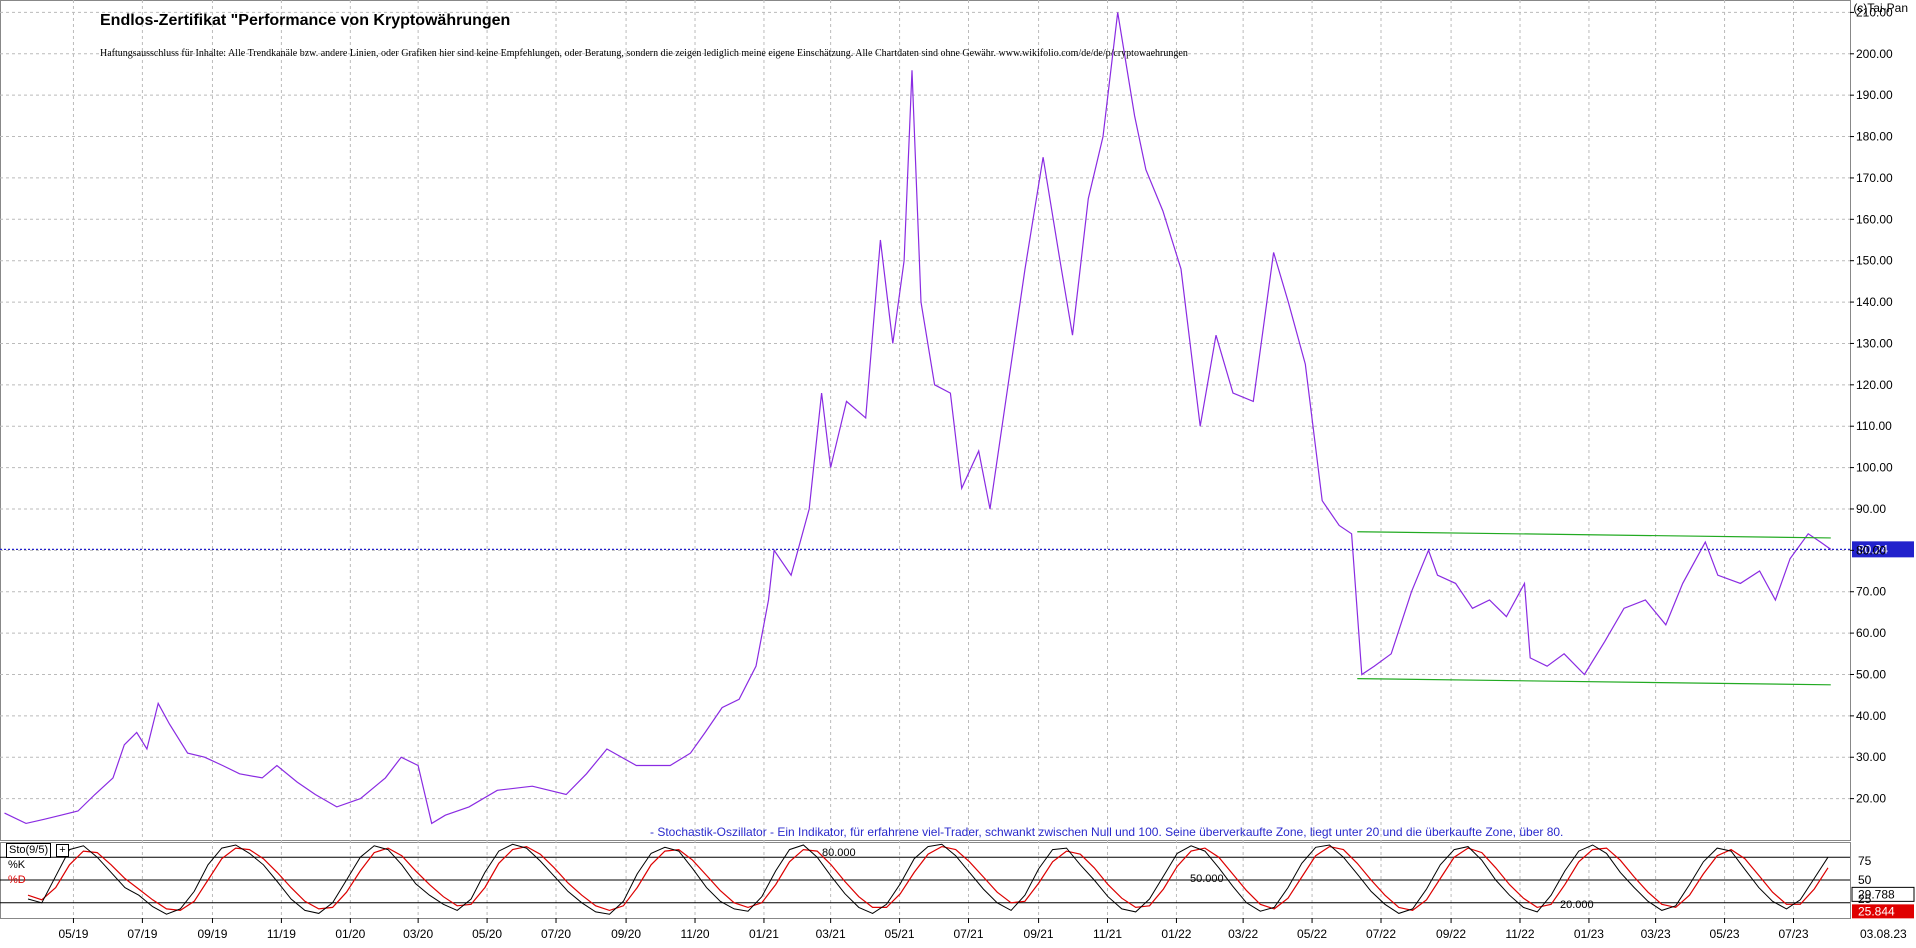 The width and height of the screenshot is (1916, 948). What do you see at coordinates (1243, 934) in the screenshot?
I see `x-tick-label: 03/22` at bounding box center [1243, 934].